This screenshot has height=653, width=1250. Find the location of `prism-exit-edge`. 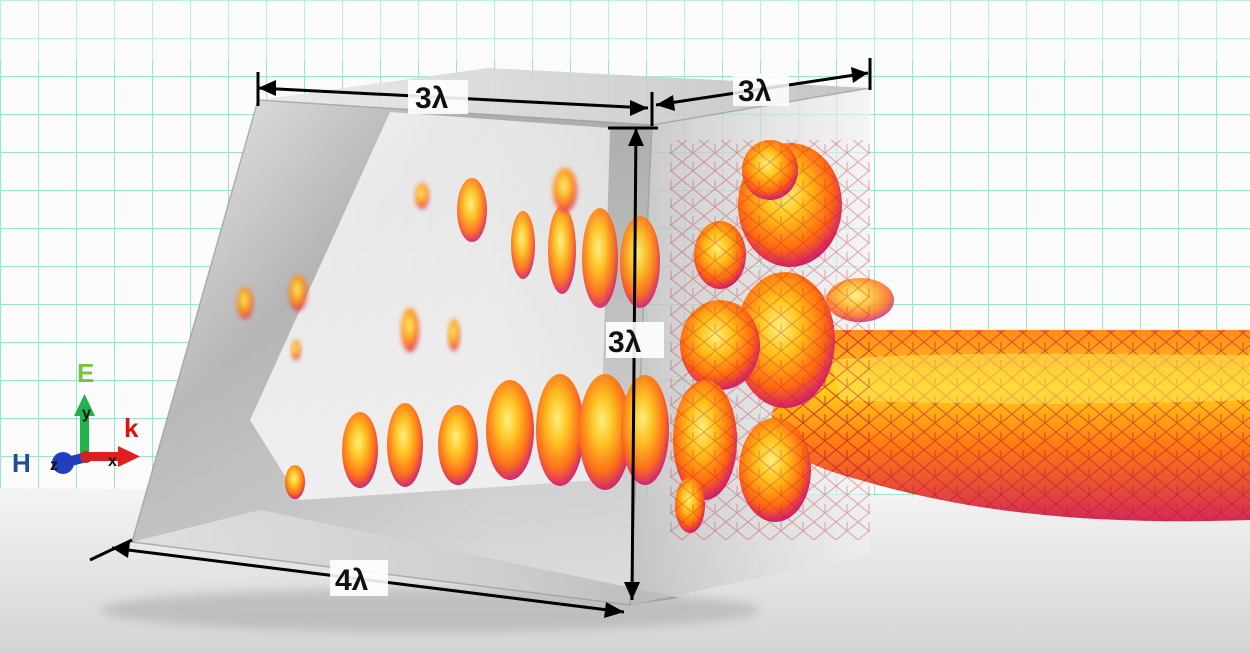

prism-exit-edge is located at coordinates (761, 106).